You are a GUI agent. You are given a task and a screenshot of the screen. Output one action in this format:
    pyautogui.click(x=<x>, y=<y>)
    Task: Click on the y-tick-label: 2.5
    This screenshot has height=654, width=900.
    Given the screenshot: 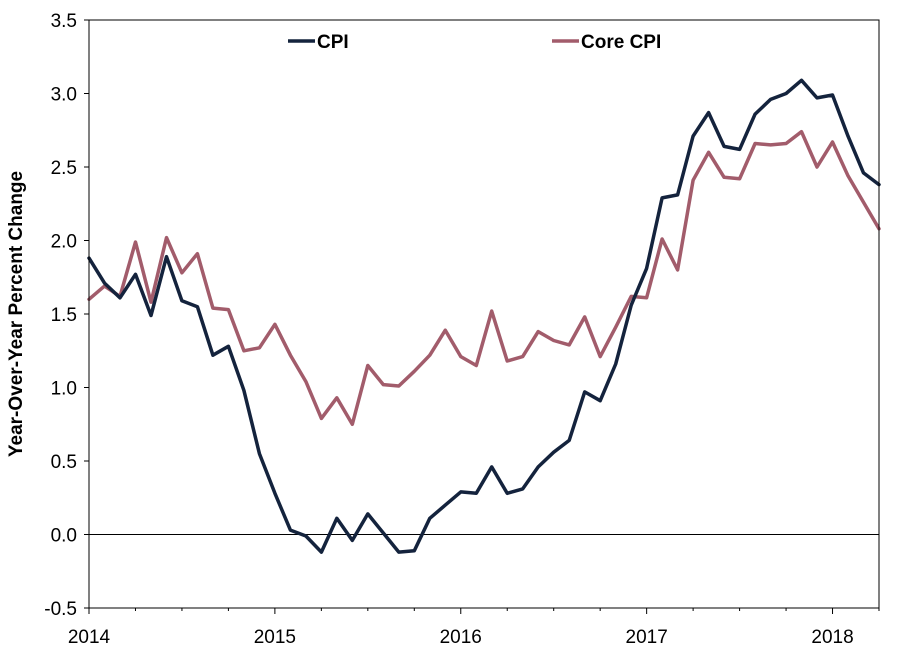 What is the action you would take?
    pyautogui.click(x=64, y=168)
    